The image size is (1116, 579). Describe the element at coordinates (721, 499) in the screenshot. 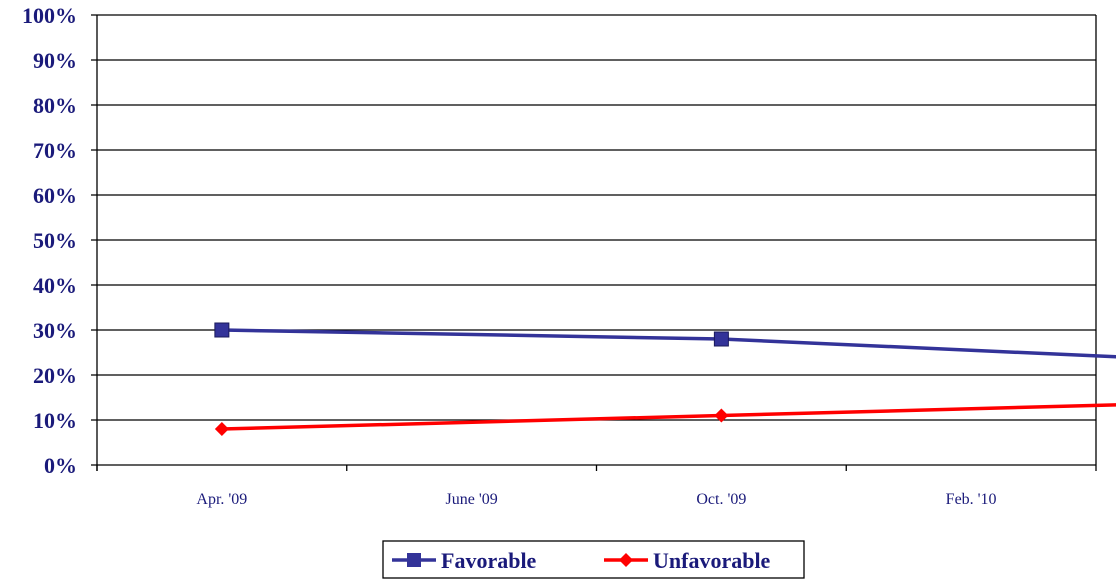

I see `x-tick-label: Oct. '09` at that location.